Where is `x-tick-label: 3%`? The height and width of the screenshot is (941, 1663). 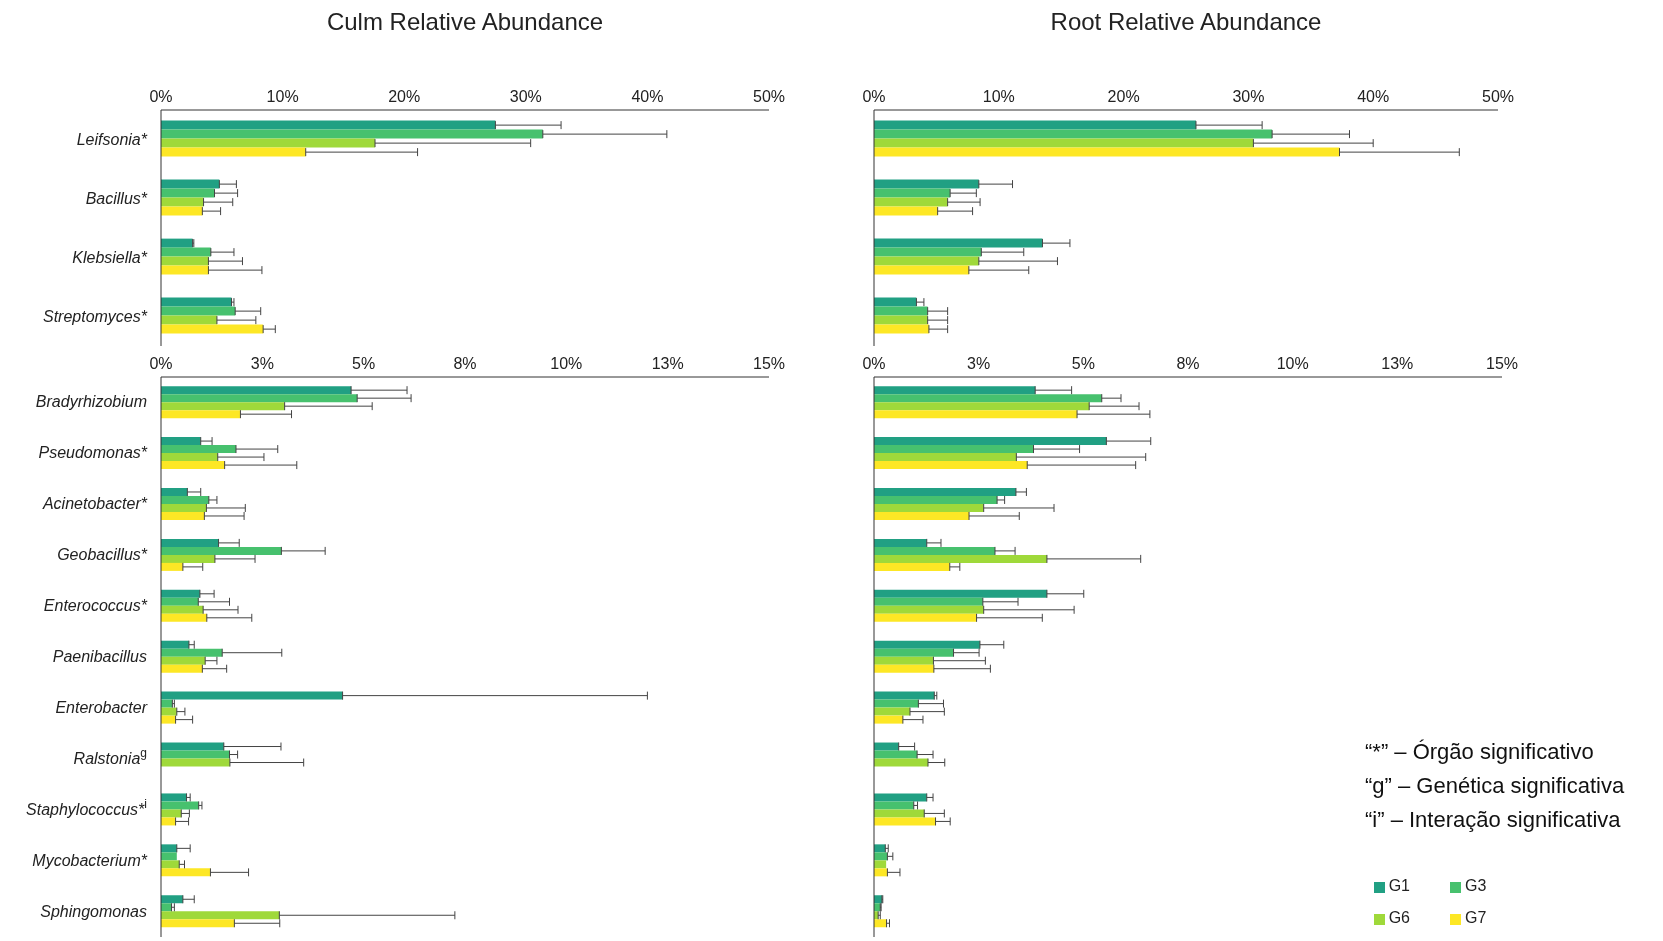
x-tick-label: 3% is located at coordinates (262, 363).